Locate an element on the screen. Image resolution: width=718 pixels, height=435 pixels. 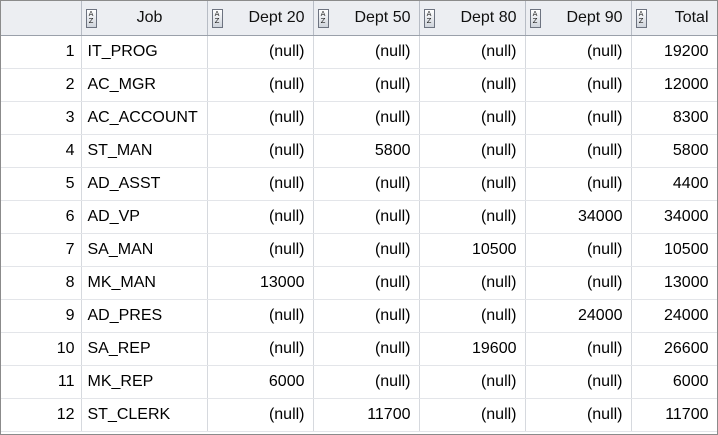
row-number: 7 is located at coordinates (41, 250).